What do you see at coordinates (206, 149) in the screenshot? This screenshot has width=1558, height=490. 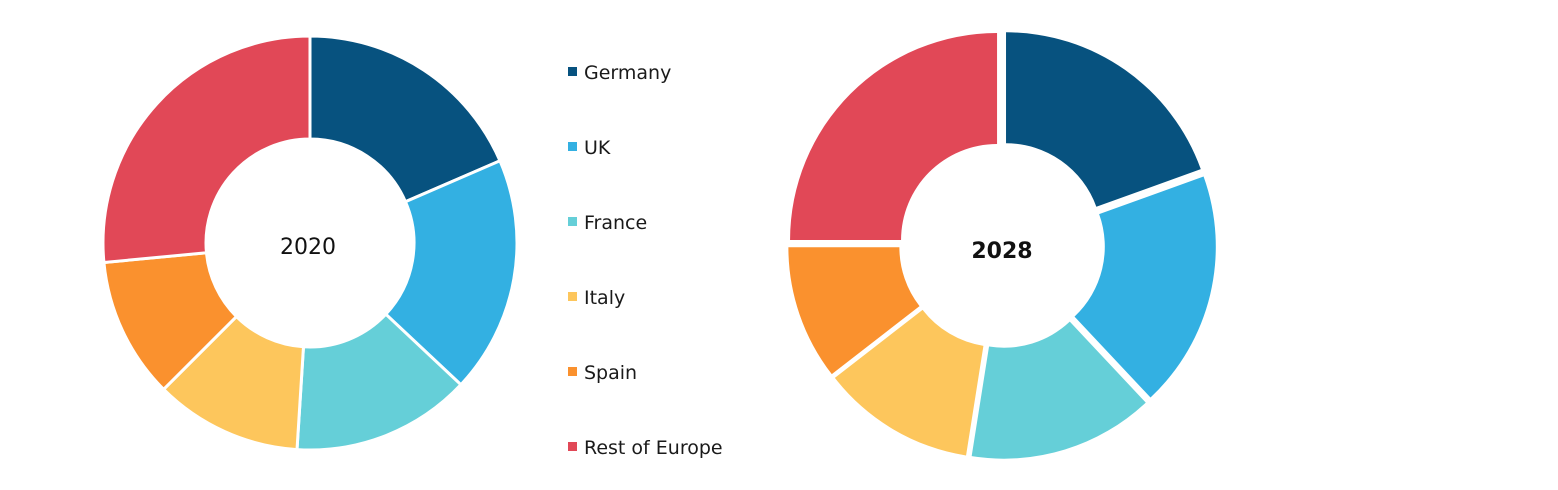 I see `donut-2020-slice-rest-of-europe` at bounding box center [206, 149].